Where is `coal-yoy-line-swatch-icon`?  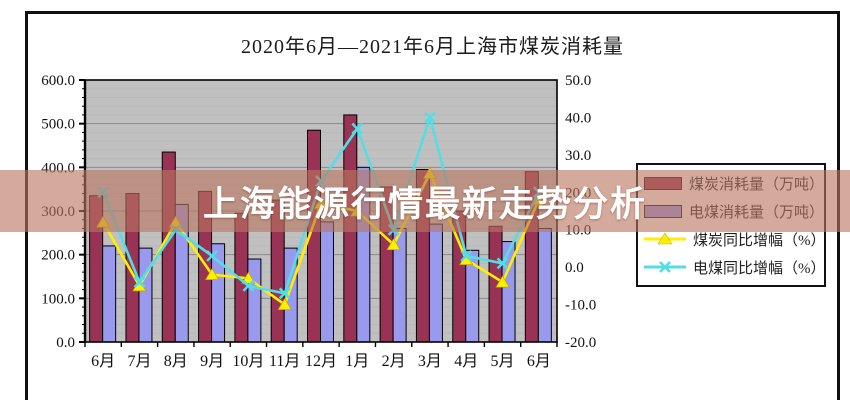
coal-yoy-line-swatch-icon is located at coordinates (665, 238).